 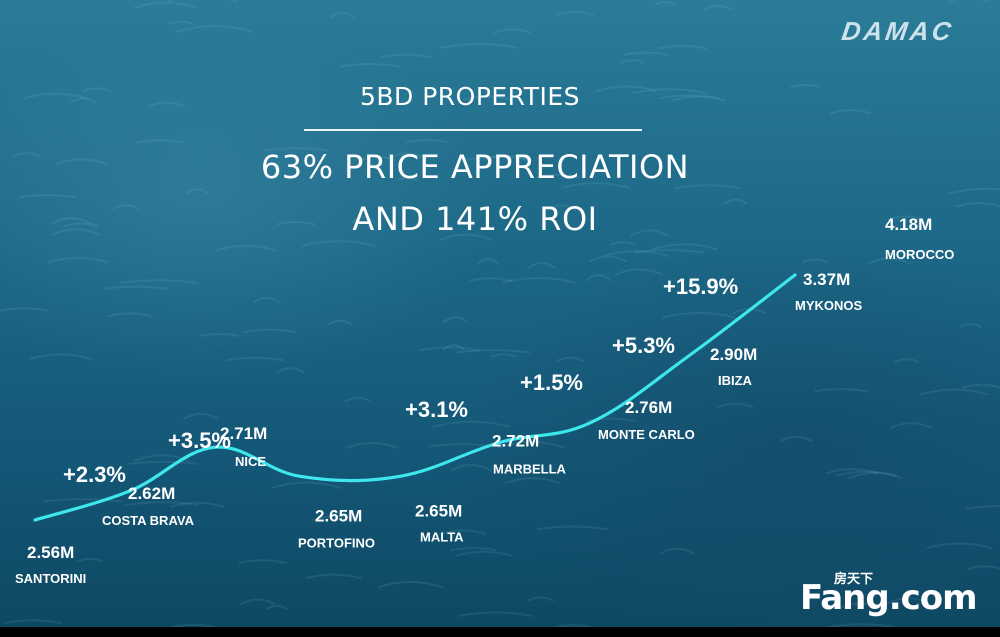 What do you see at coordinates (151, 493) in the screenshot?
I see `value-label: 2.62M` at bounding box center [151, 493].